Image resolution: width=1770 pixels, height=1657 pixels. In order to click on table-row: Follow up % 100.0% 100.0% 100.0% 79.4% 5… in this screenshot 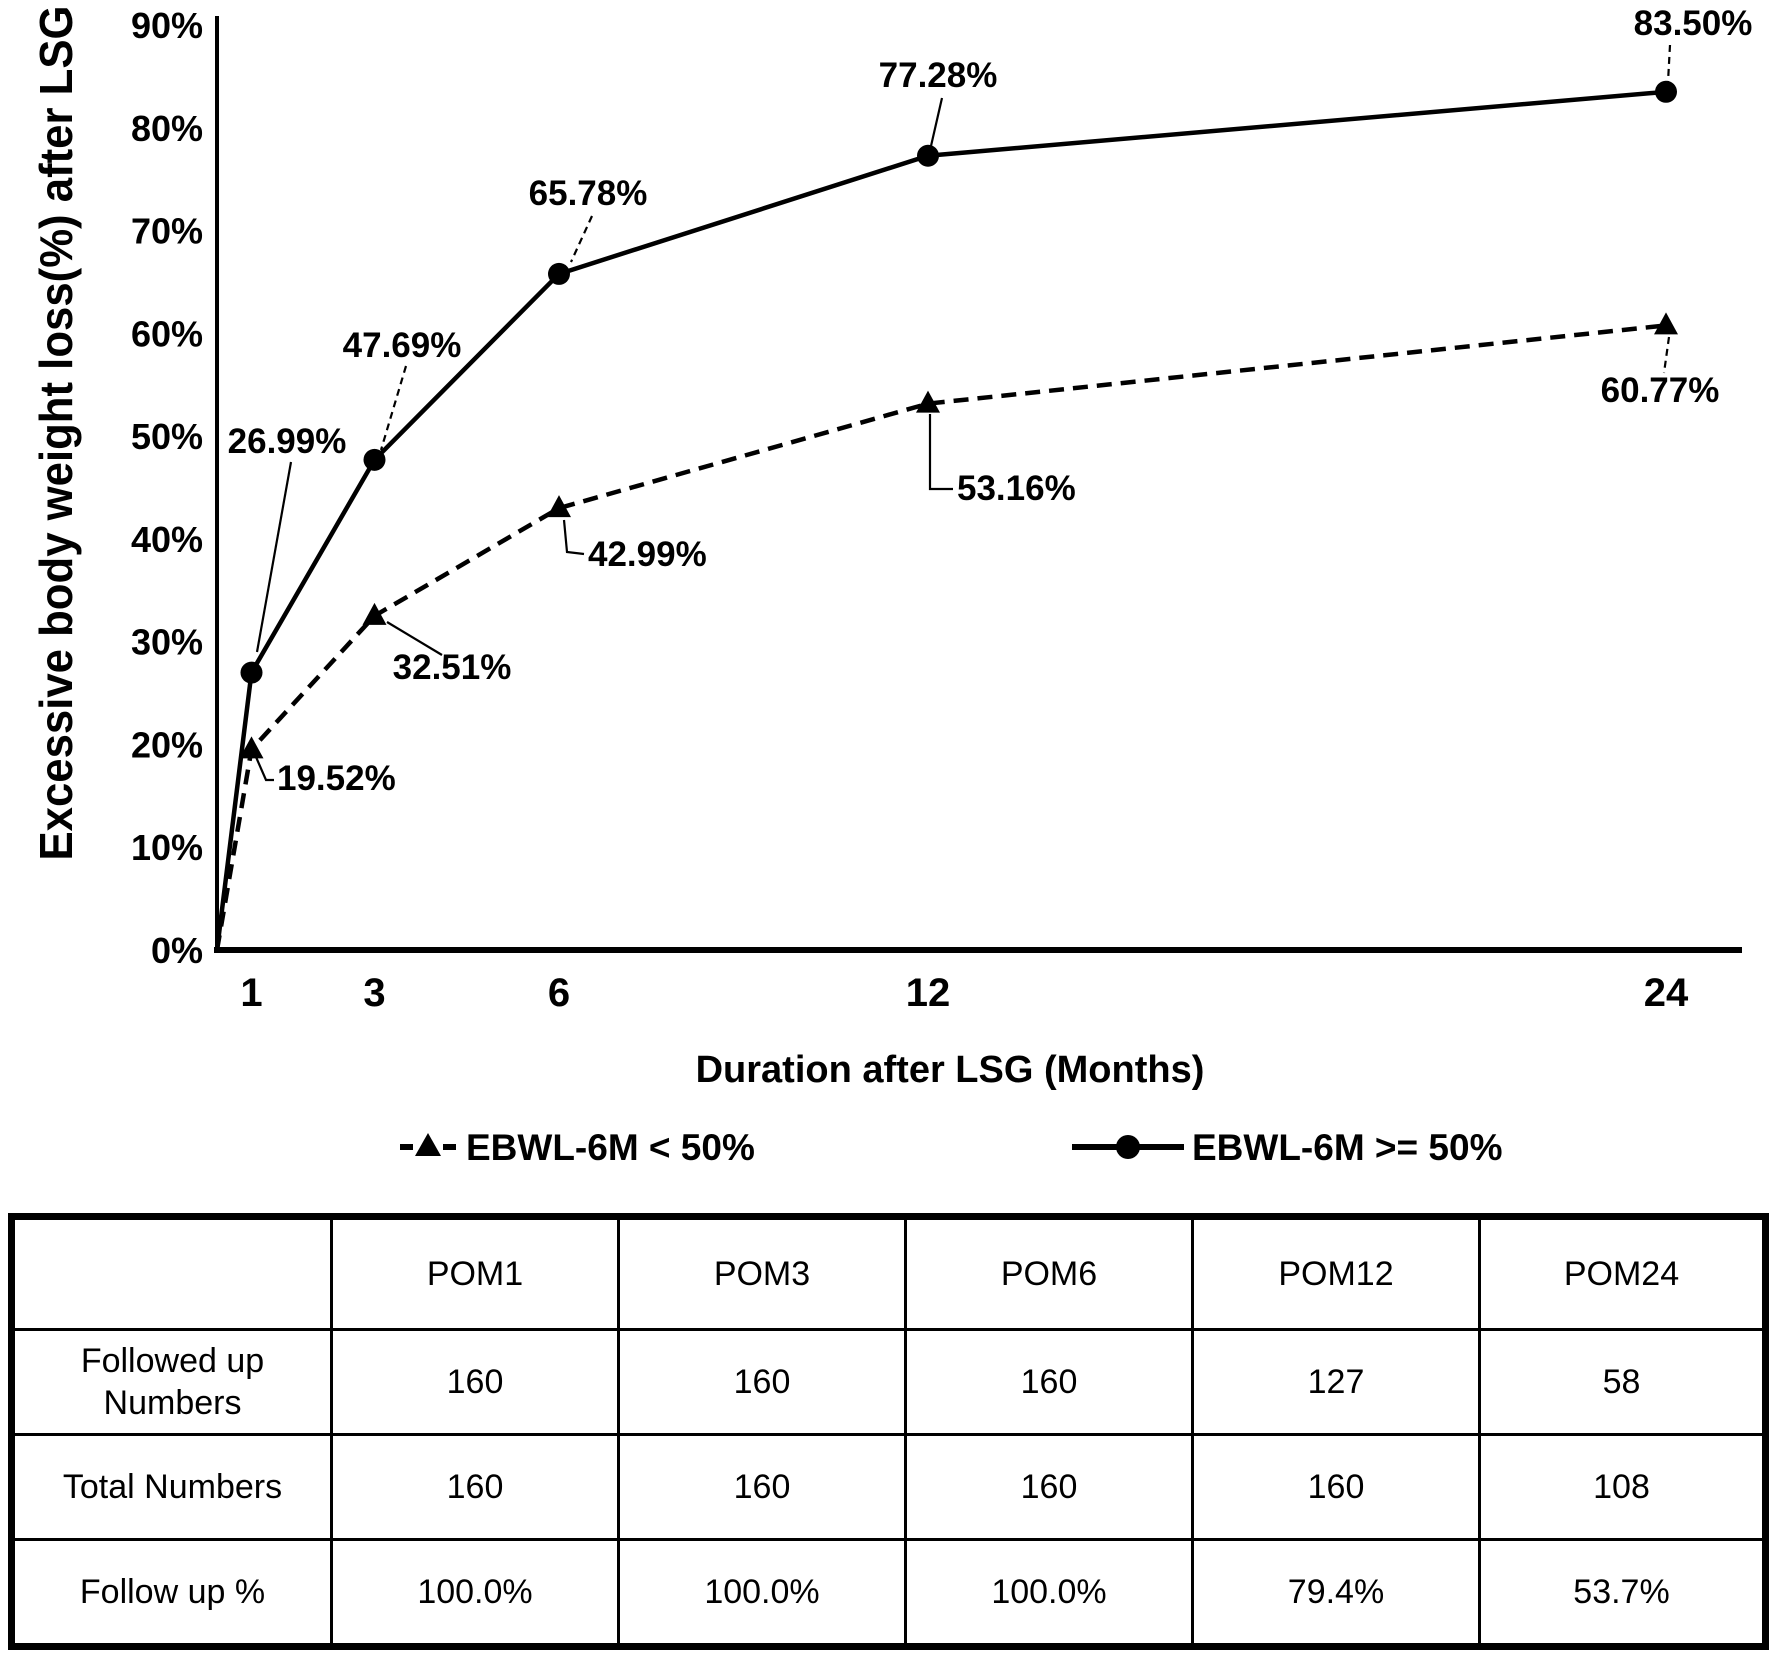, I will do `click(888, 1593)`.